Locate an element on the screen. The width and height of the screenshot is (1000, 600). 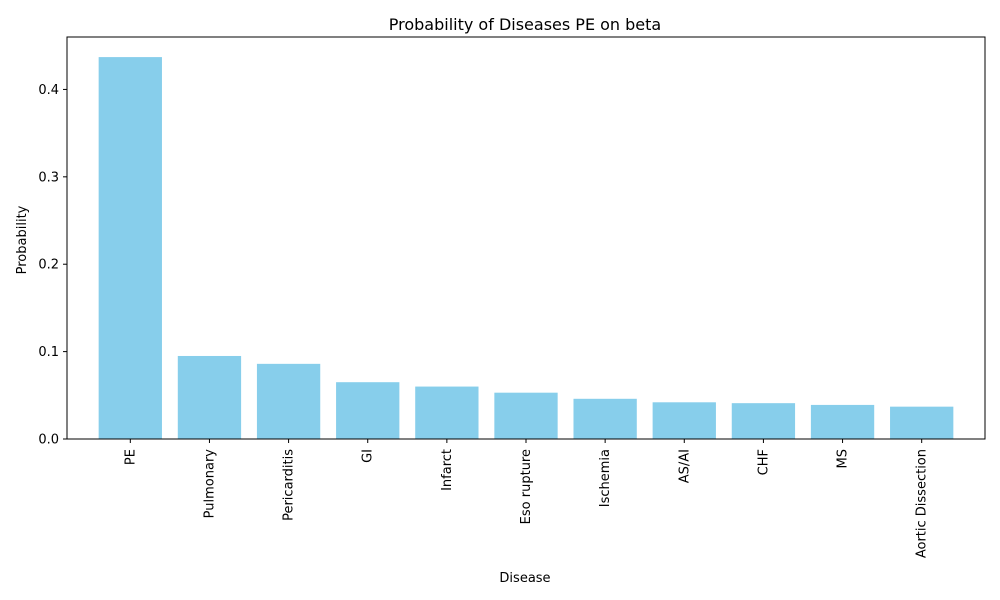
bar-ms is located at coordinates (842, 421).